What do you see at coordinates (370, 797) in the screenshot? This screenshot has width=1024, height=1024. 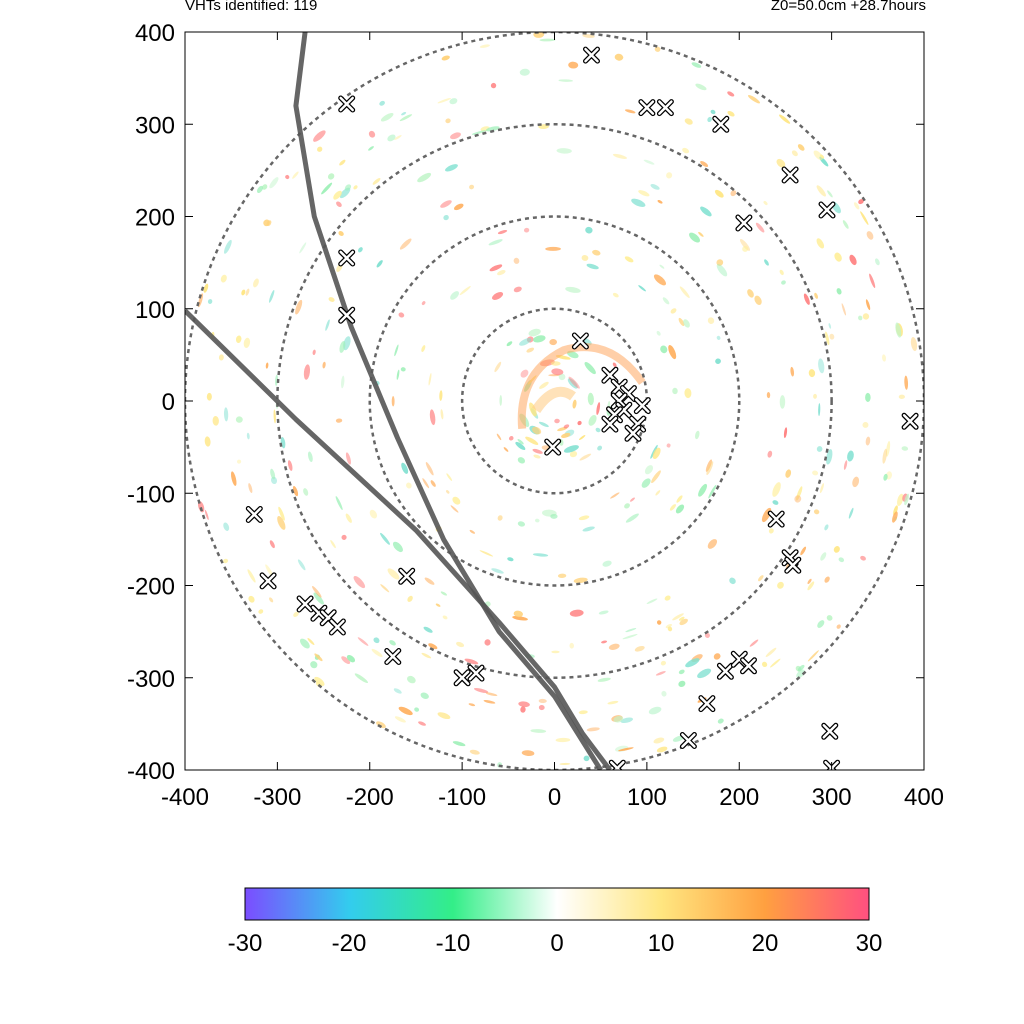 I see `x-tick-label: -200` at bounding box center [370, 797].